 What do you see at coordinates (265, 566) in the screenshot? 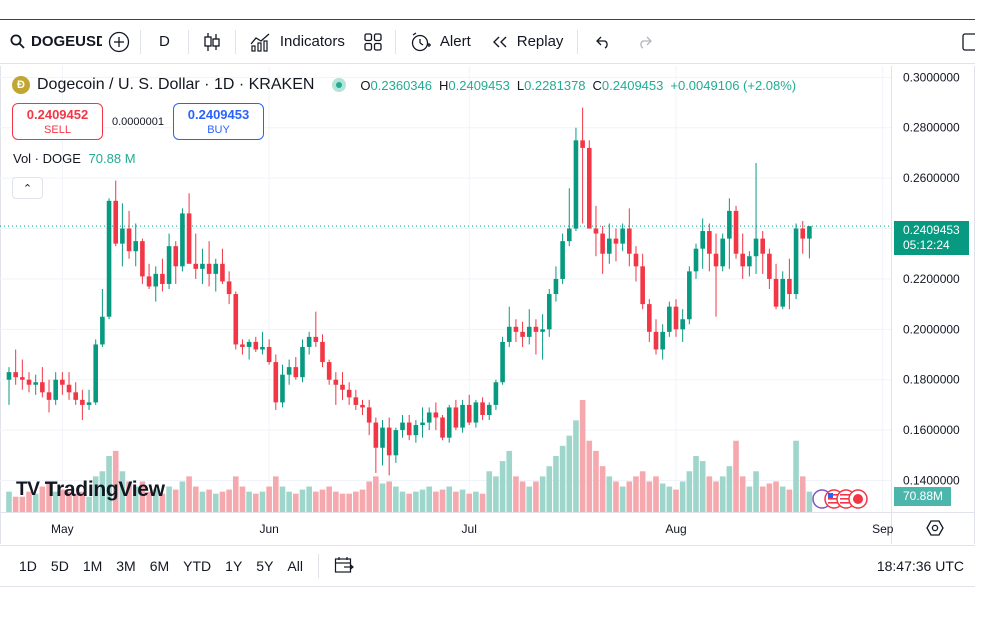
I see `range-button-5y: 5Y` at bounding box center [265, 566].